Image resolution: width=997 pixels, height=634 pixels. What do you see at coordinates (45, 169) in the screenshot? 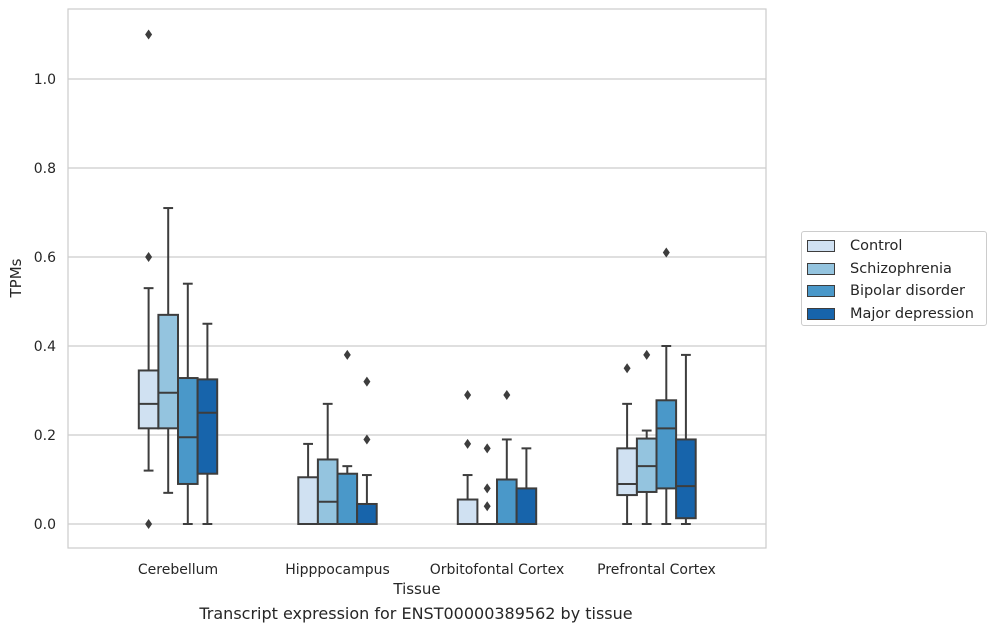
I see `y-tick-label: 0.8` at bounding box center [45, 169].